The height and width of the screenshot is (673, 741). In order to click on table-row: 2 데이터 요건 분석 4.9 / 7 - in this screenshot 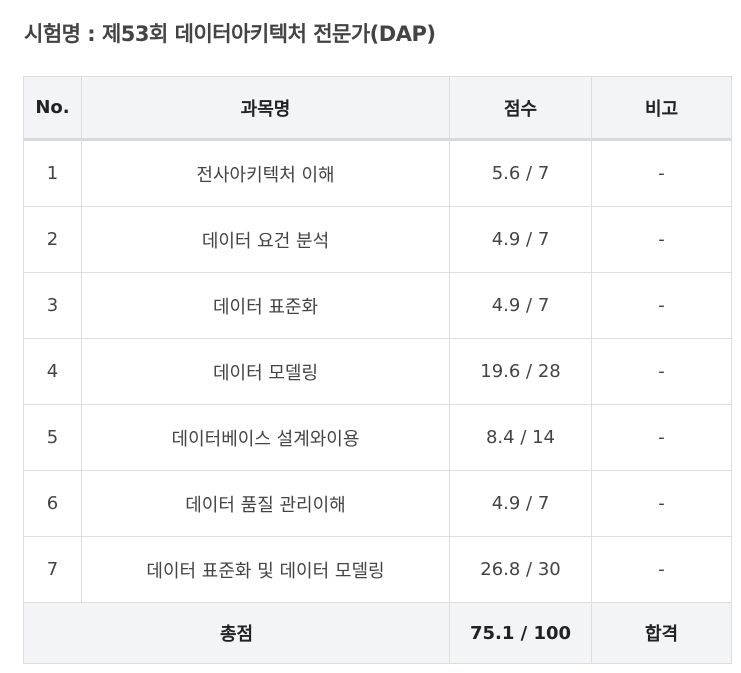, I will do `click(377, 239)`.